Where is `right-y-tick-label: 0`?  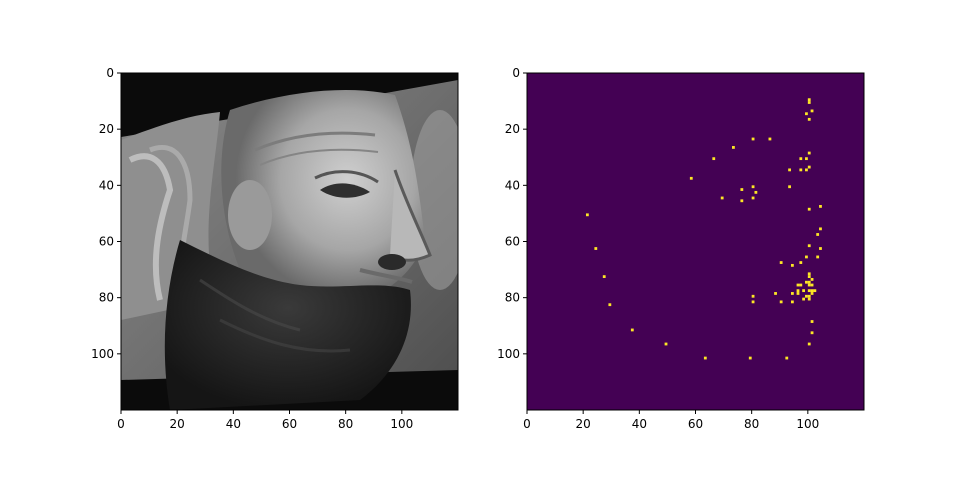
right-y-tick-label: 0 is located at coordinates (516, 73).